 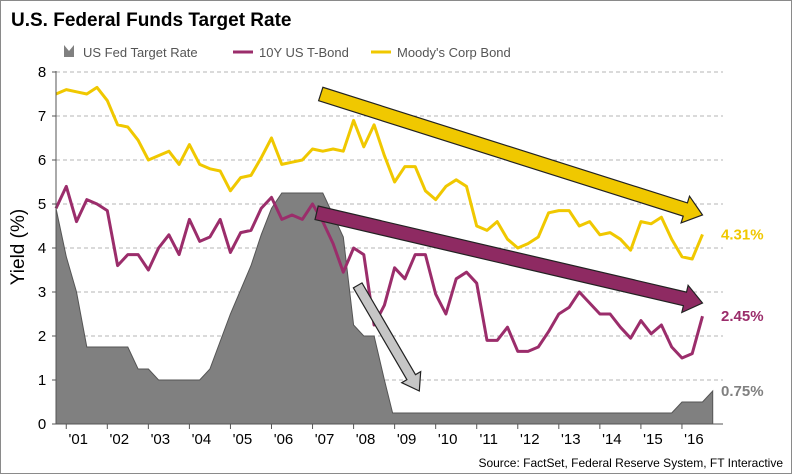 I want to click on corp-bond-end-label: 4.31%, so click(x=742, y=234).